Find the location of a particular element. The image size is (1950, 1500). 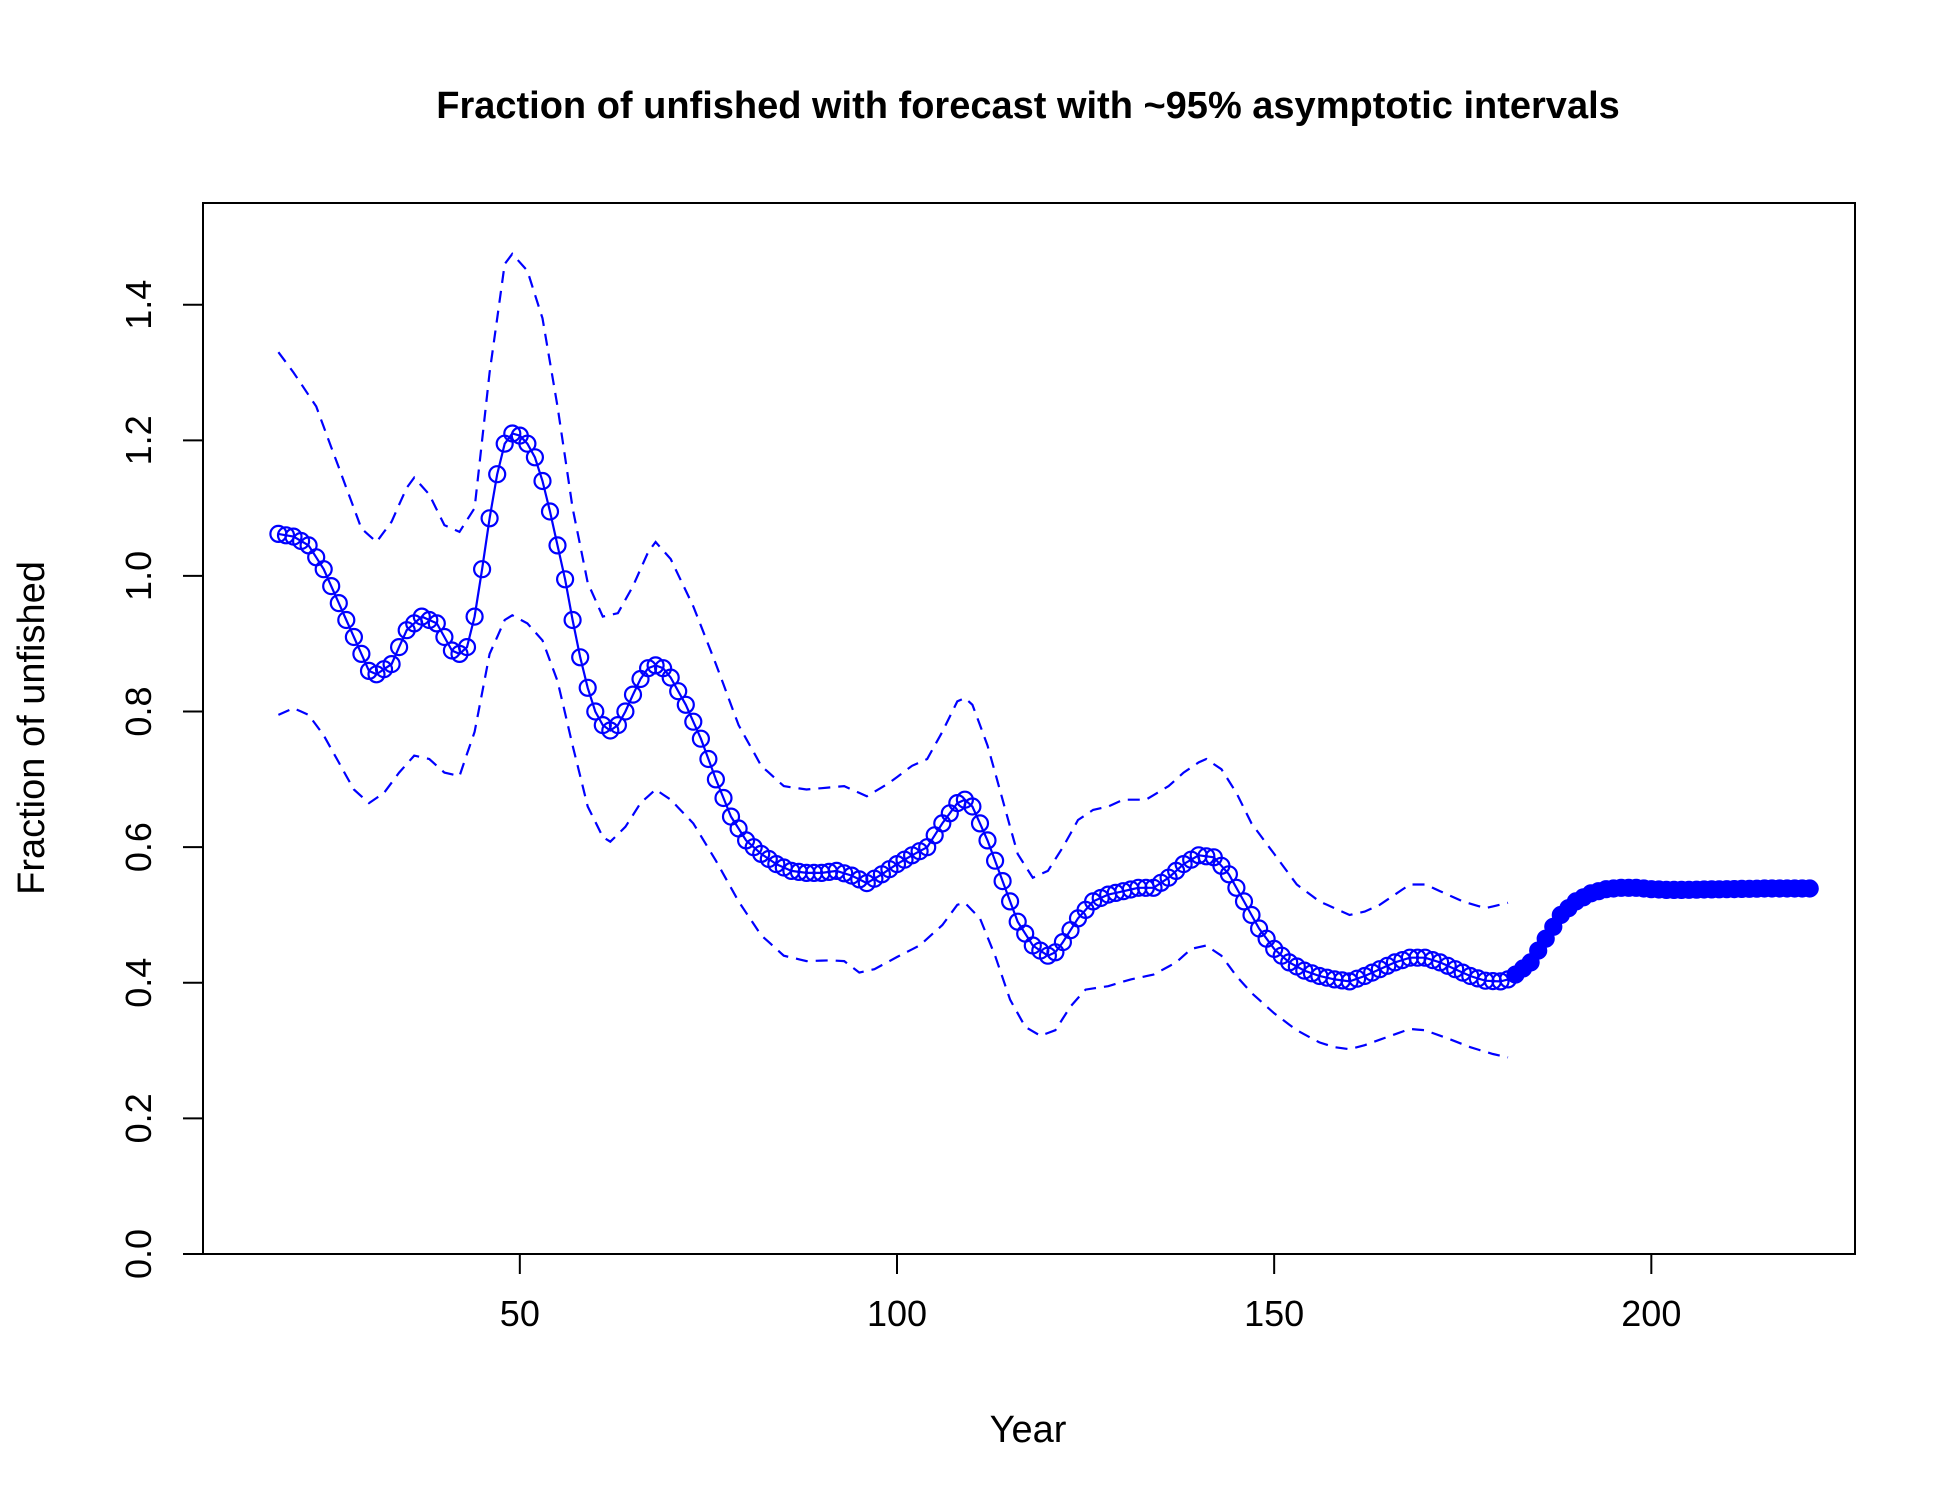

x-tick-label: 150 is located at coordinates (1274, 1313).